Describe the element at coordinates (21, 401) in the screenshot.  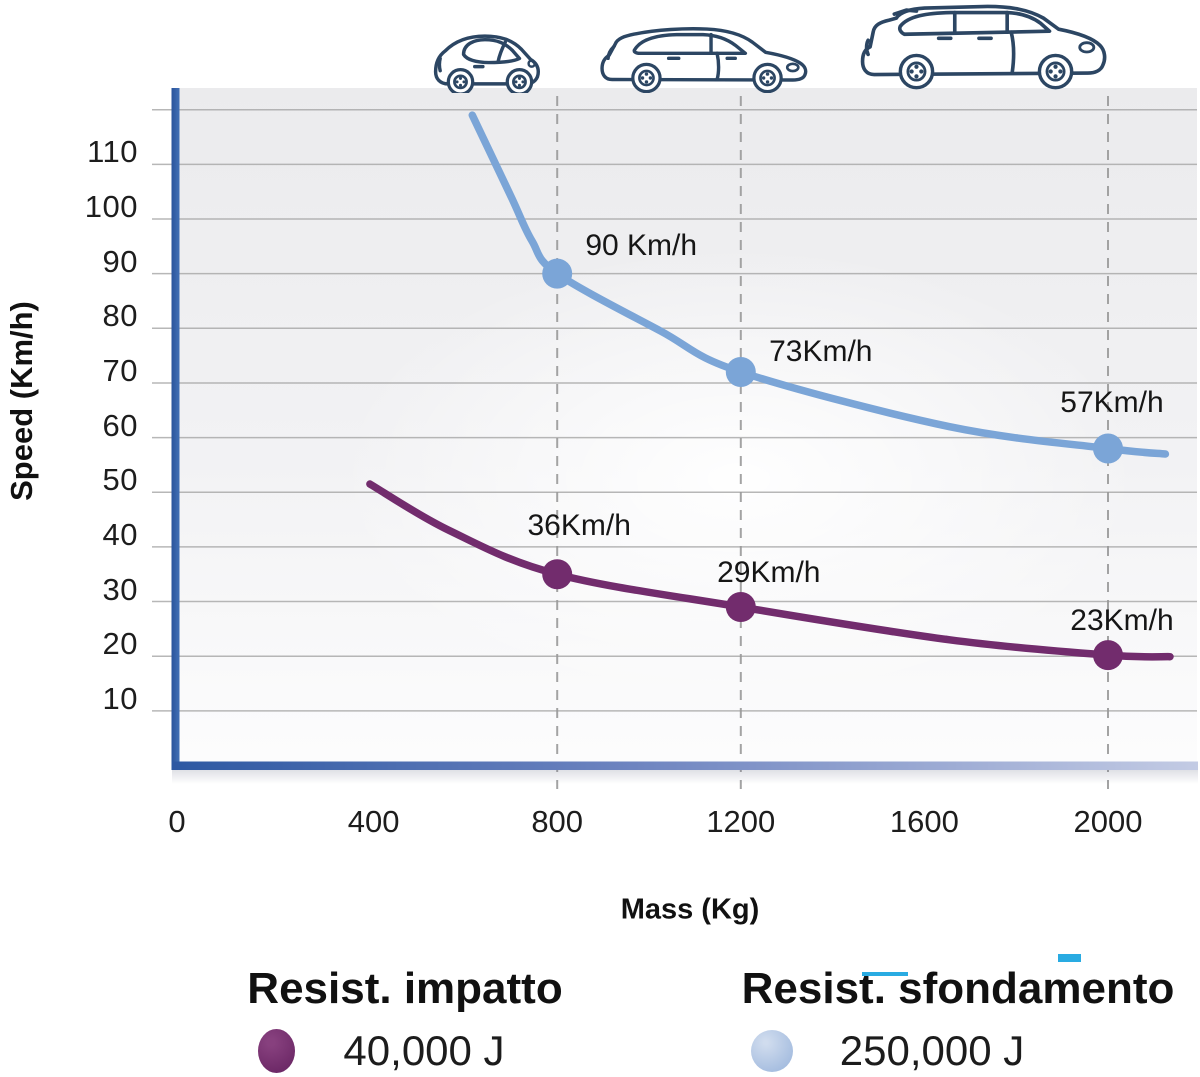
I see `y-axis-title: Speed (Km/h)` at that location.